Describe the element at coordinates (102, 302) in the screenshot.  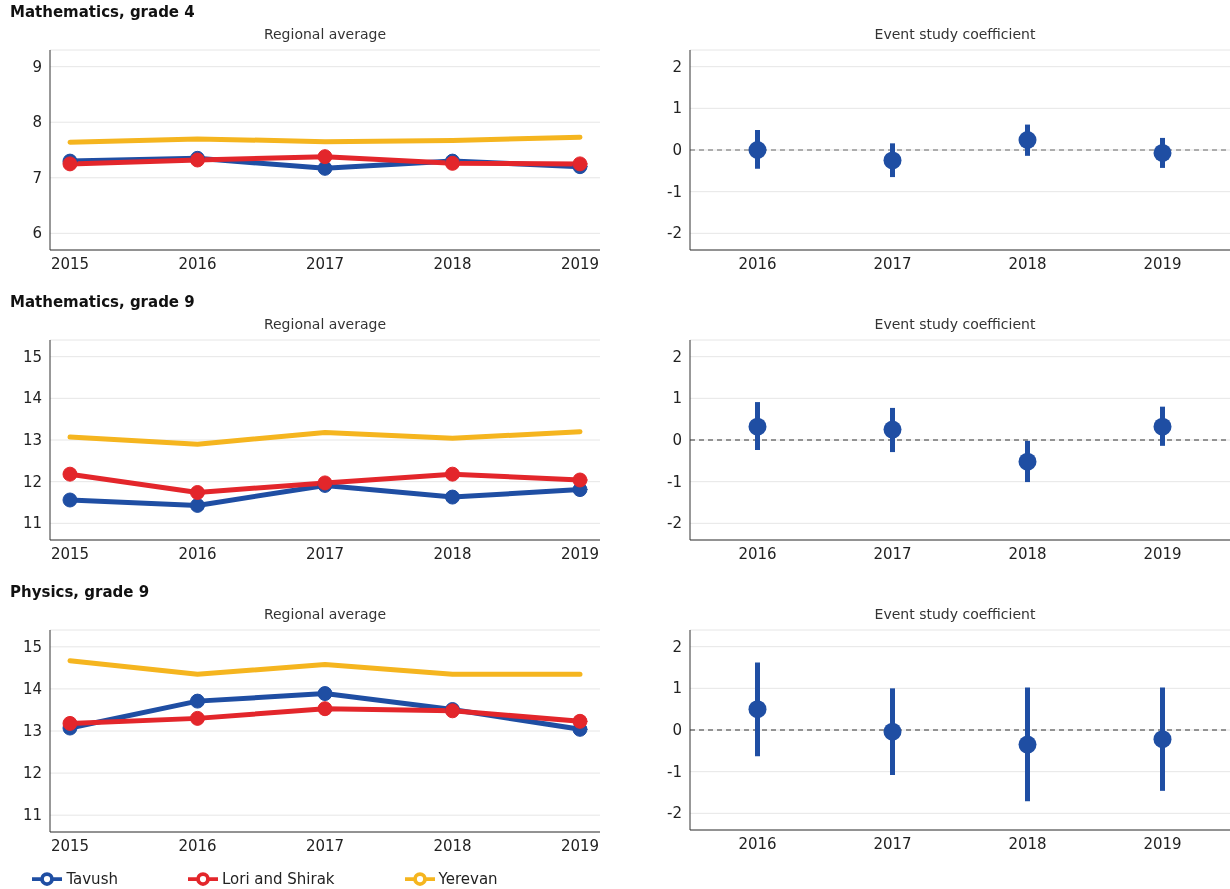
I see `chart-title: Mathematics, grade 9` at that location.